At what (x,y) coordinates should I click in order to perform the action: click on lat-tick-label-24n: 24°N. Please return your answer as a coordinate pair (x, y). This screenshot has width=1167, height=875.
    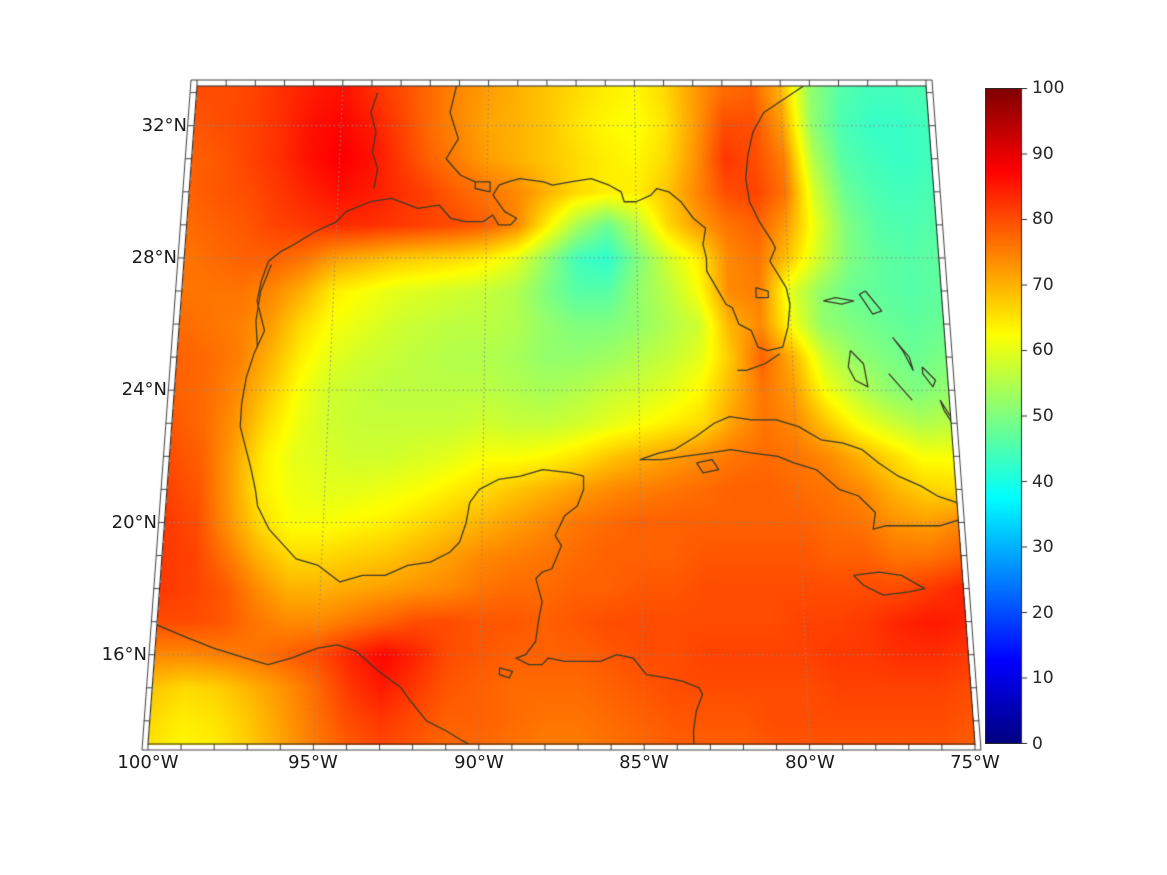
    Looking at the image, I should click on (144, 389).